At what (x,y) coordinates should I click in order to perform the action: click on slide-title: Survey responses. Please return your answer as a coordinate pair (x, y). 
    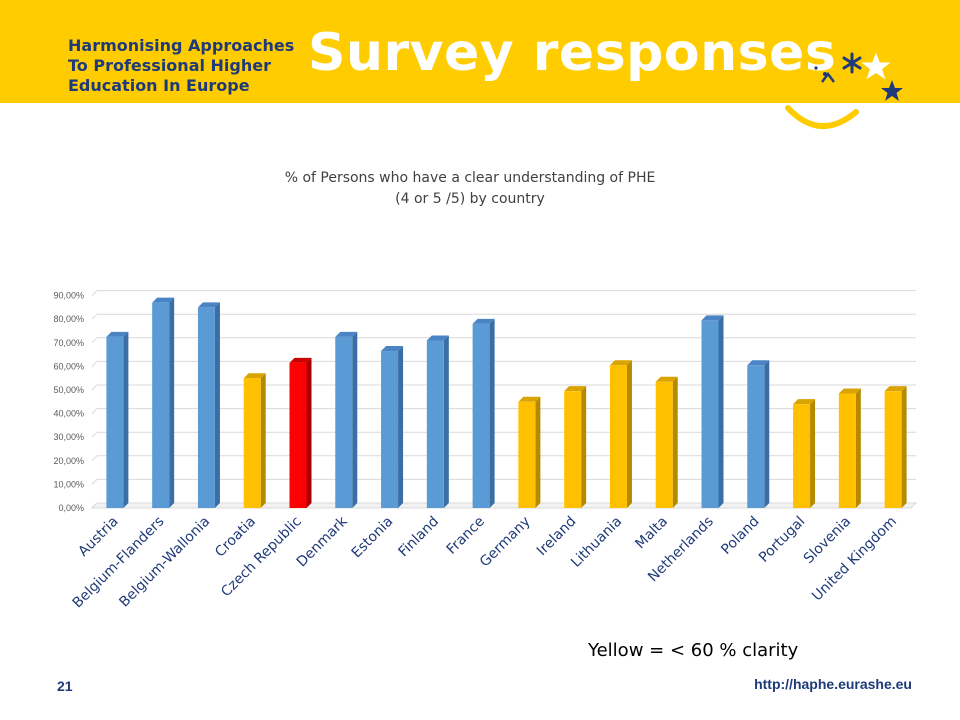
    Looking at the image, I should click on (572, 53).